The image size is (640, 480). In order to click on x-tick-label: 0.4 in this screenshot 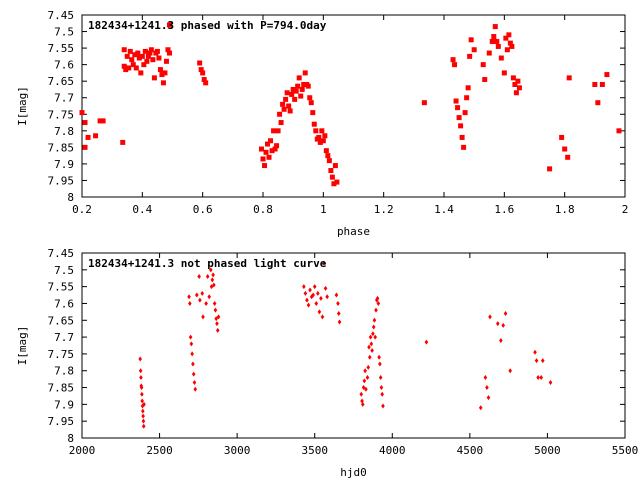, I will do `click(142, 209)`.